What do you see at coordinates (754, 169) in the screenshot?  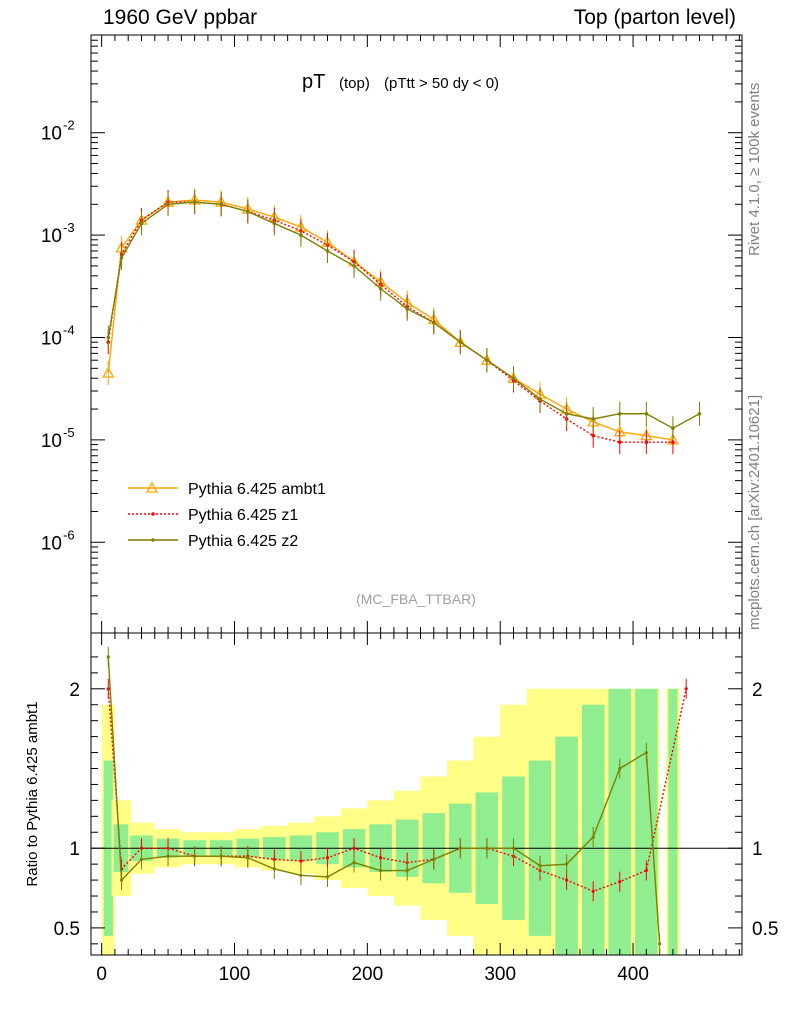 I see `rivet-version-note: Rivet 4.1.0, ≥ 100k events` at bounding box center [754, 169].